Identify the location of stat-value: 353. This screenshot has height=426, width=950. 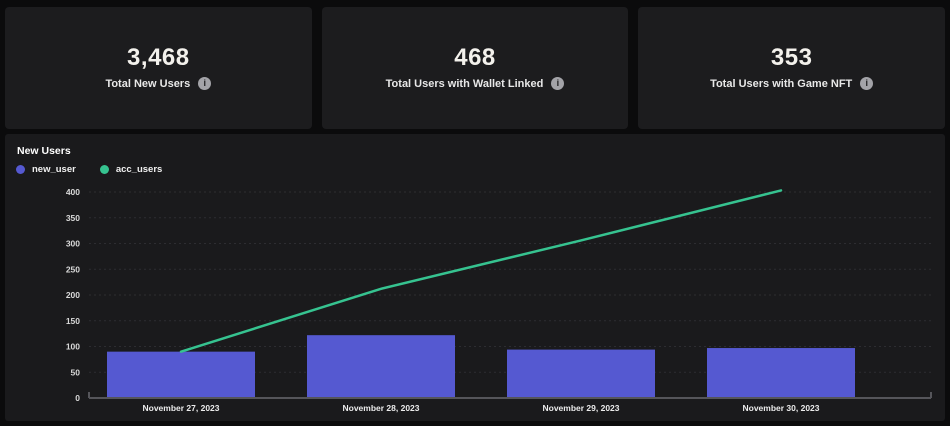
(791, 57).